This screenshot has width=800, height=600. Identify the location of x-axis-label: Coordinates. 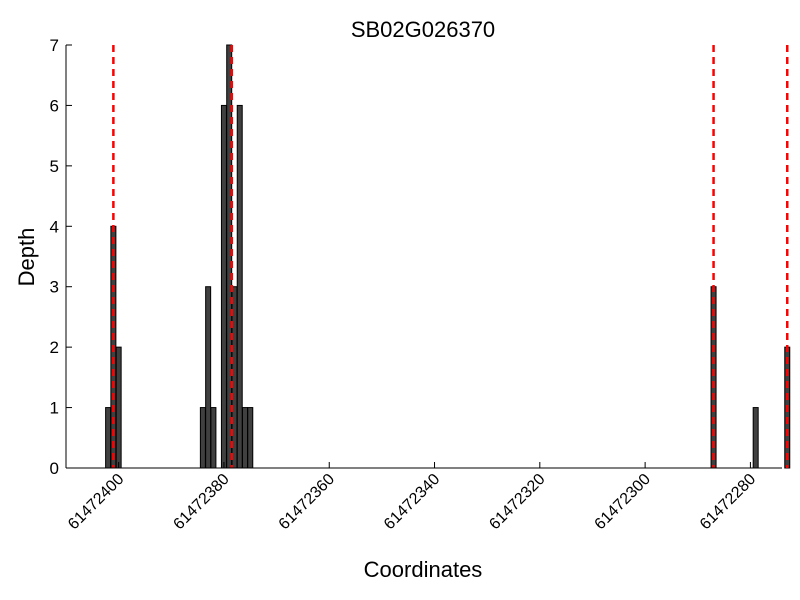
(423, 569).